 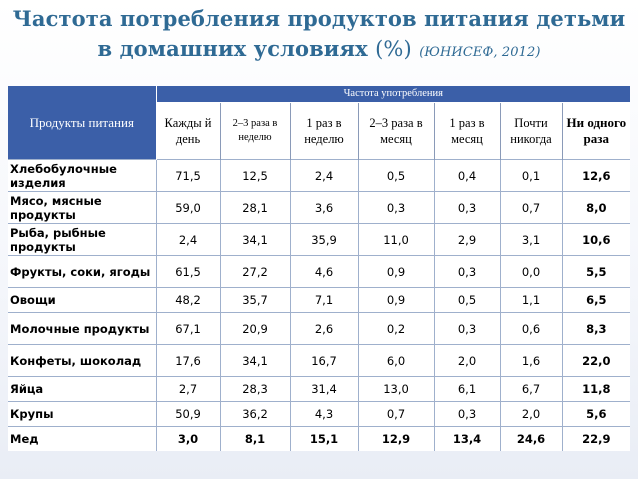 I want to click on cell-value: 0,0, so click(x=530, y=271).